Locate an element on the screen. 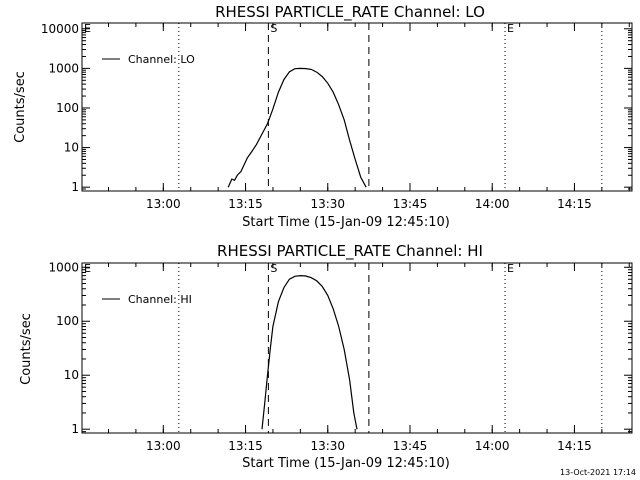 Image resolution: width=640 pixels, height=480 pixels. panel-hi-legend: Channel: HI is located at coordinates (147, 299).